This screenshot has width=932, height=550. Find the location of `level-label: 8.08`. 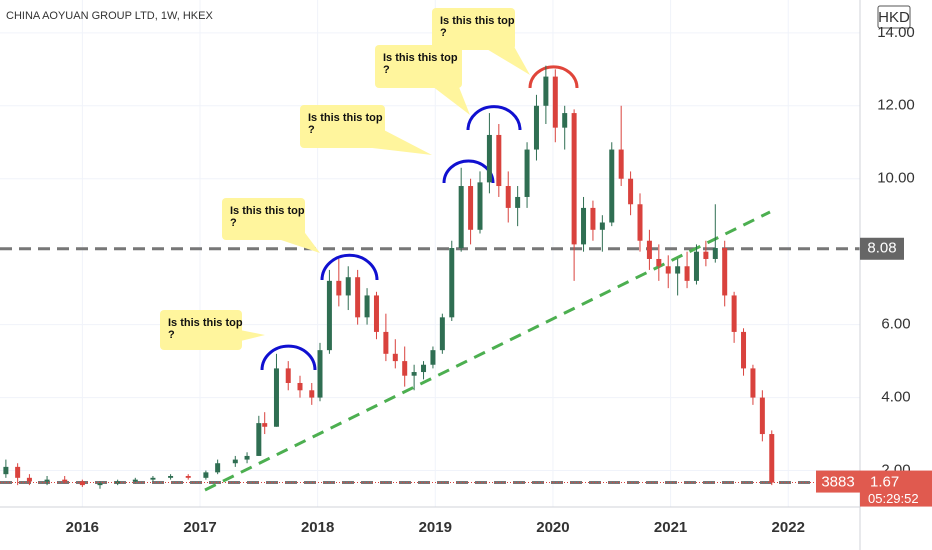

level-label: 8.08 is located at coordinates (881, 248).